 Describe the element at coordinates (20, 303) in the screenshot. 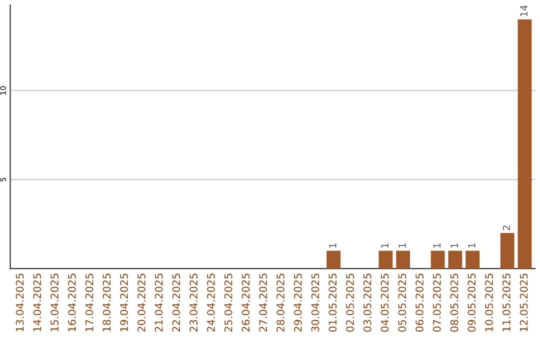

I see `x-tick-label: 13.04.2025` at that location.